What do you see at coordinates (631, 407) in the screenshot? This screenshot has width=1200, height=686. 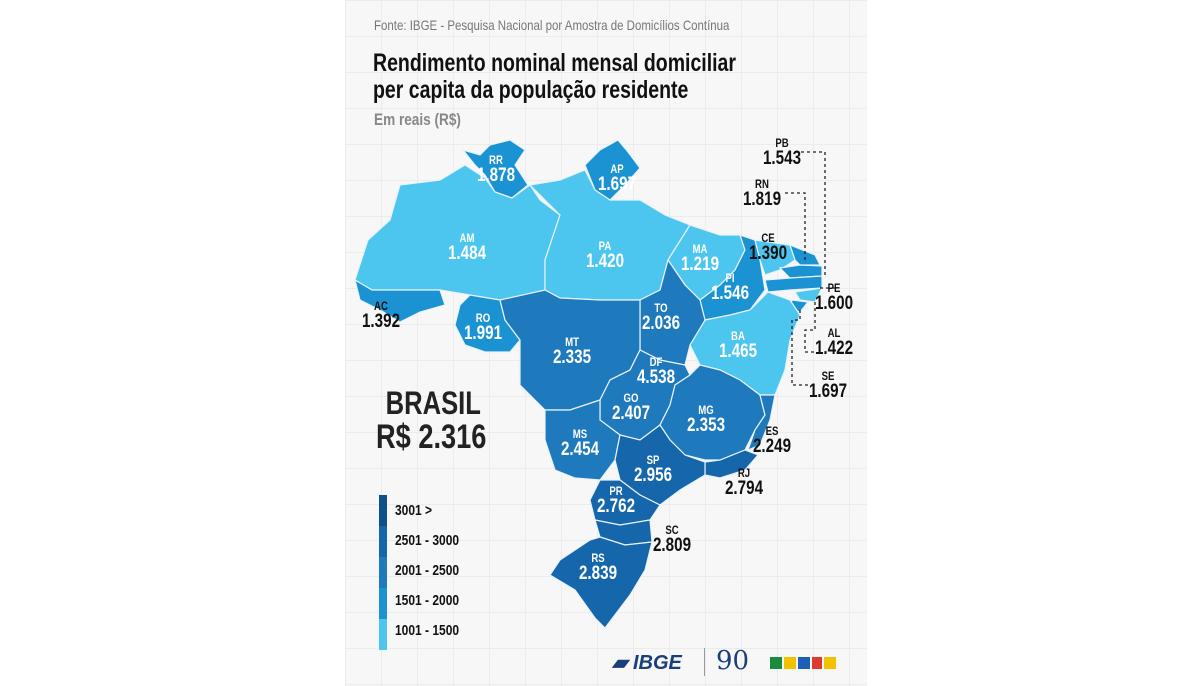 I see `label-GO: GO 2.407` at bounding box center [631, 407].